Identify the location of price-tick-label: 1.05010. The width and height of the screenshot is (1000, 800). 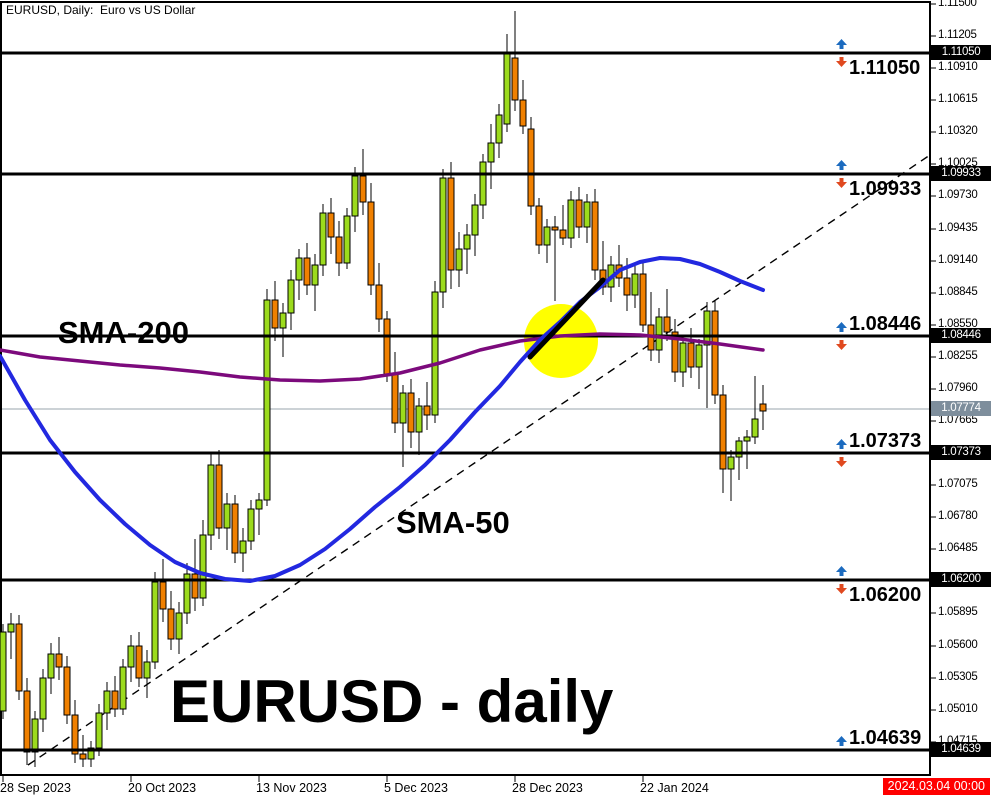
(958, 709).